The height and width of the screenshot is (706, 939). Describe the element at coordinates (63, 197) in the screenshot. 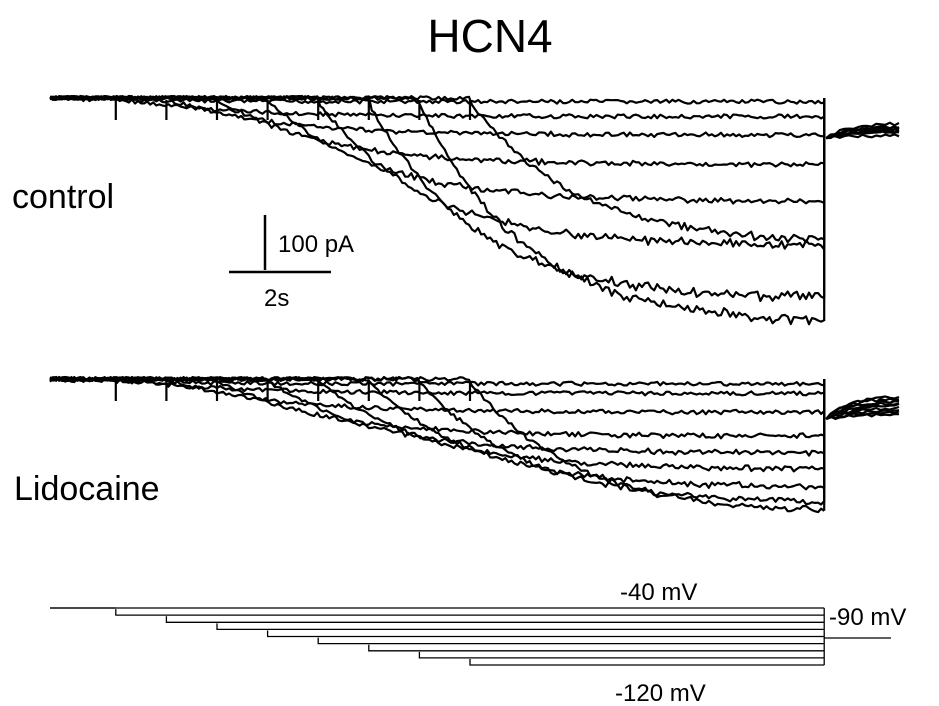

I see `panel-label-control: control` at that location.